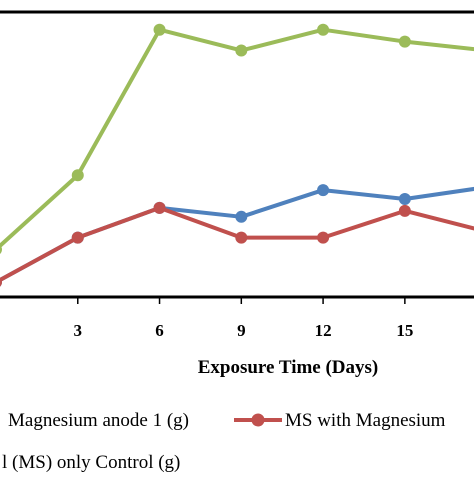 The width and height of the screenshot is (474, 479). I want to click on x-tick-label: 12, so click(323, 330).